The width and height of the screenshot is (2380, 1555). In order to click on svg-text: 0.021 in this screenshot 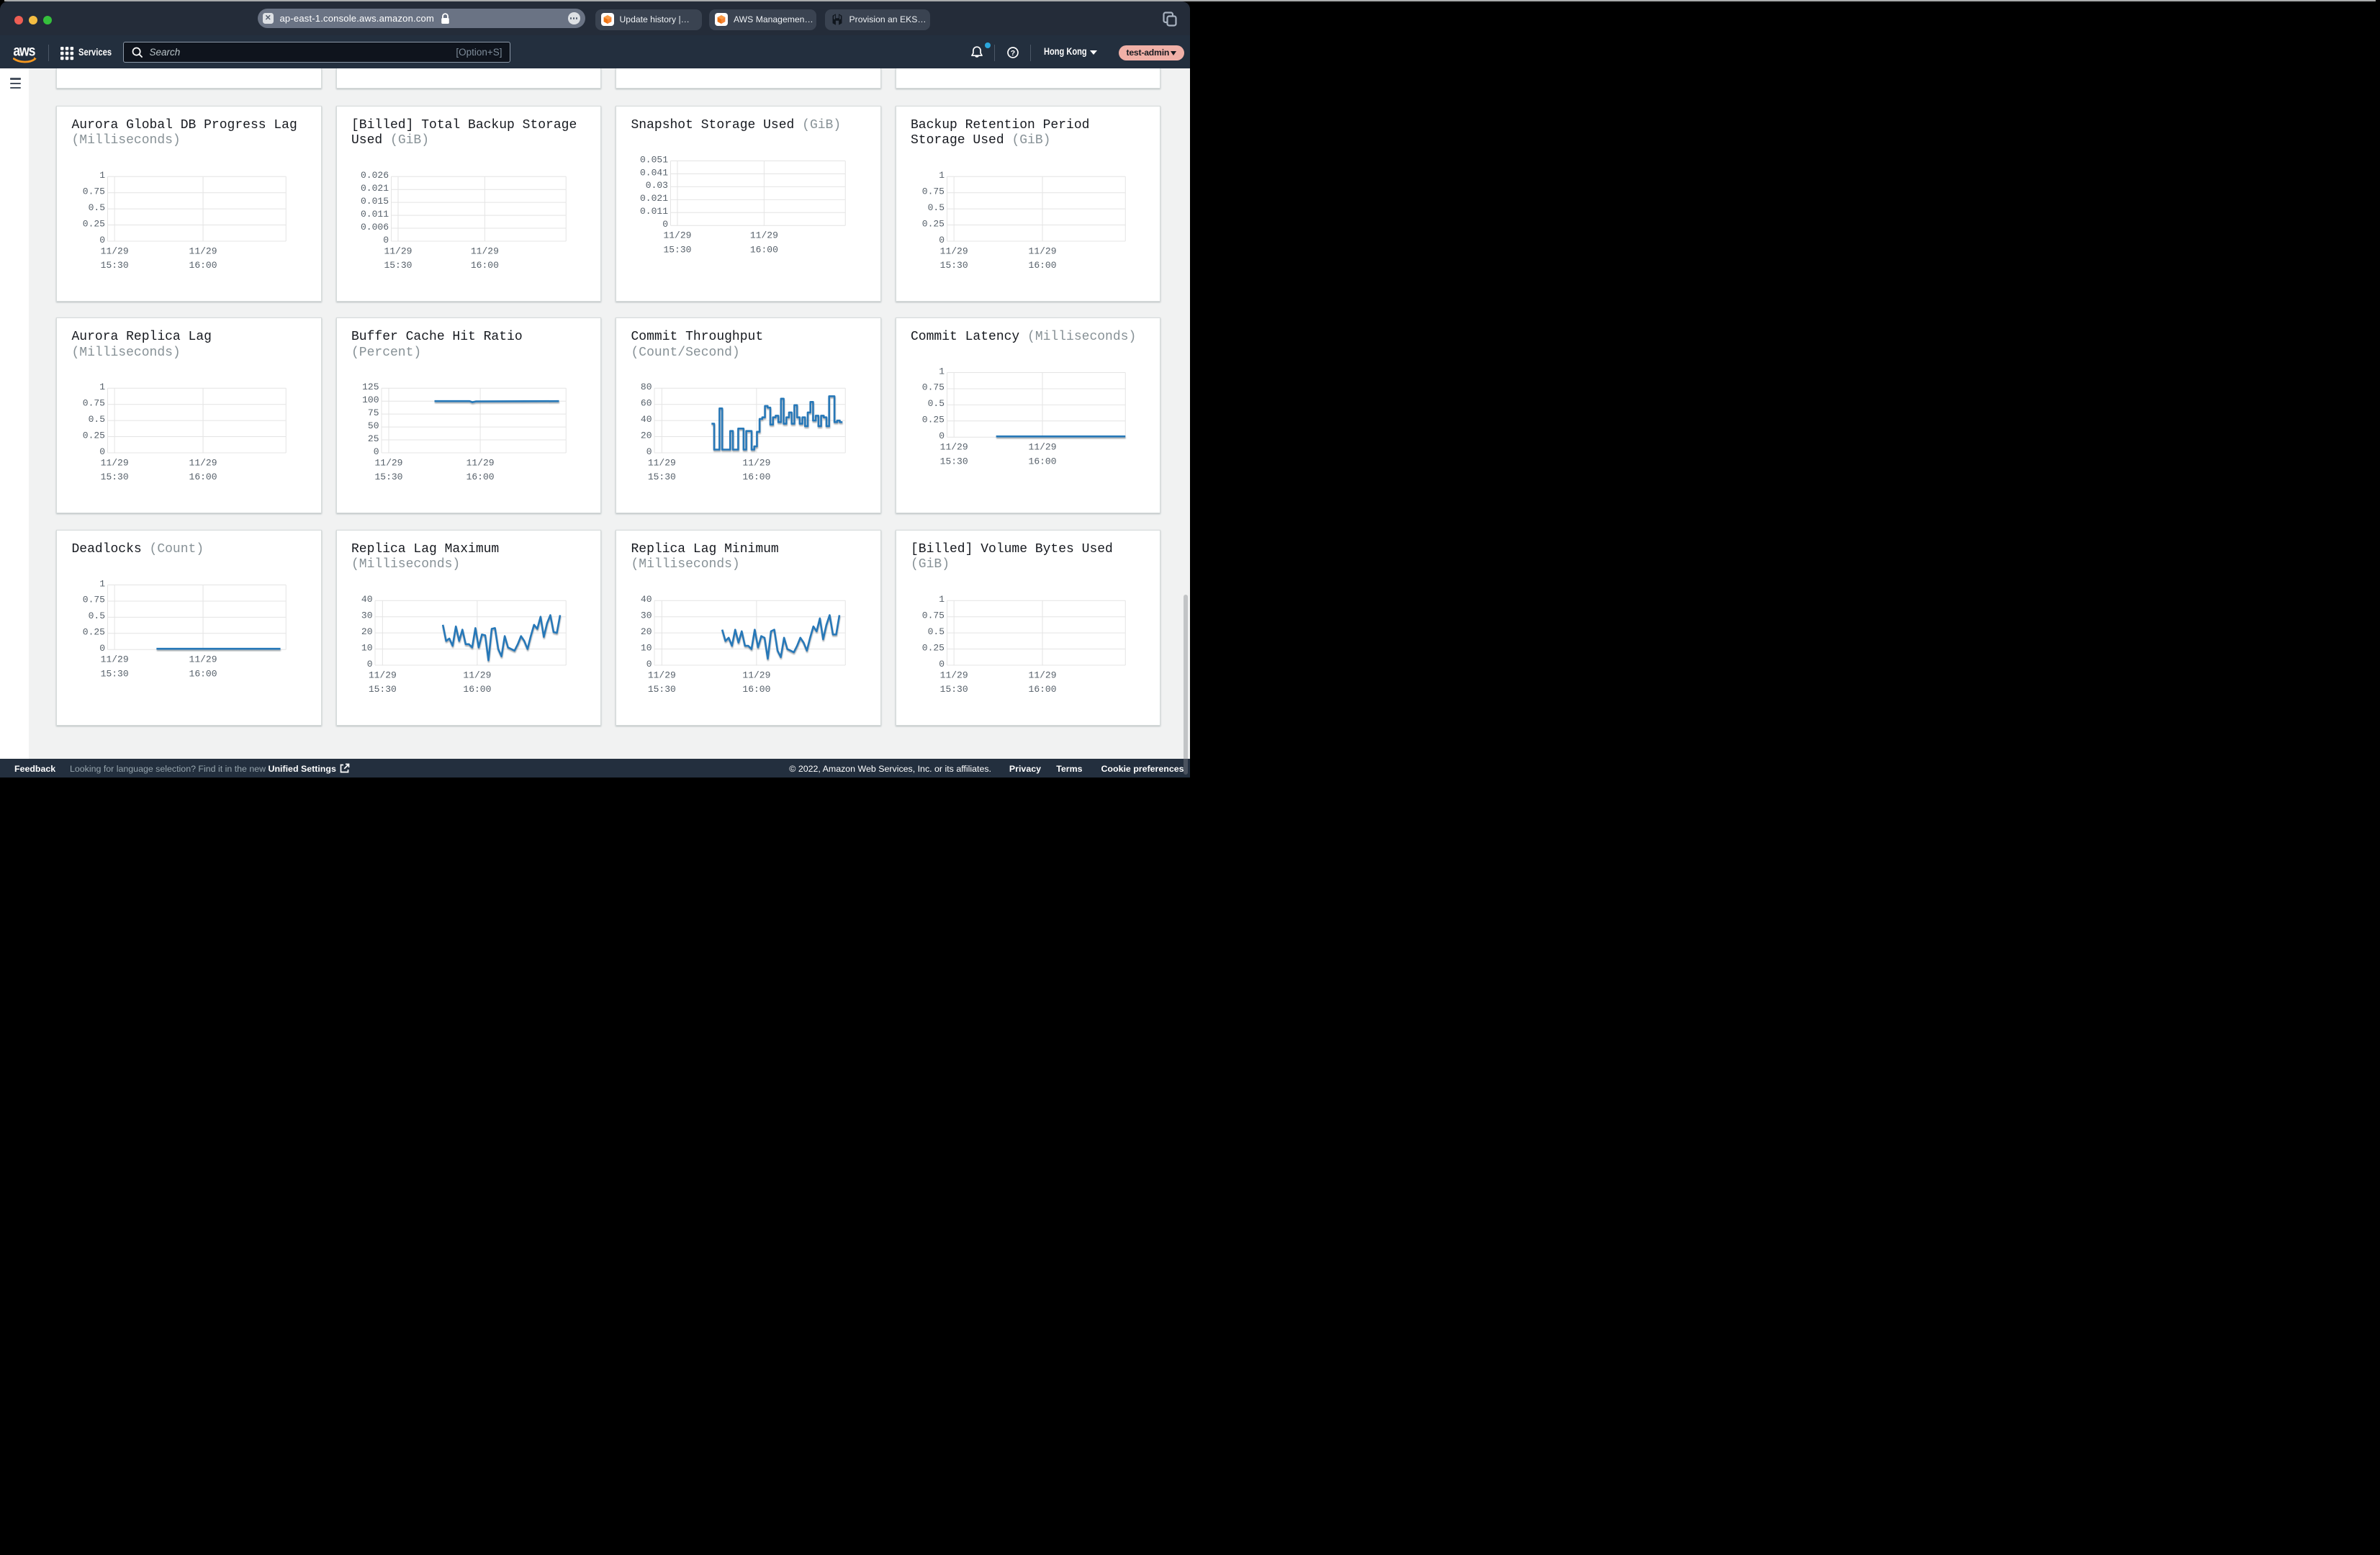, I will do `click(374, 189)`.